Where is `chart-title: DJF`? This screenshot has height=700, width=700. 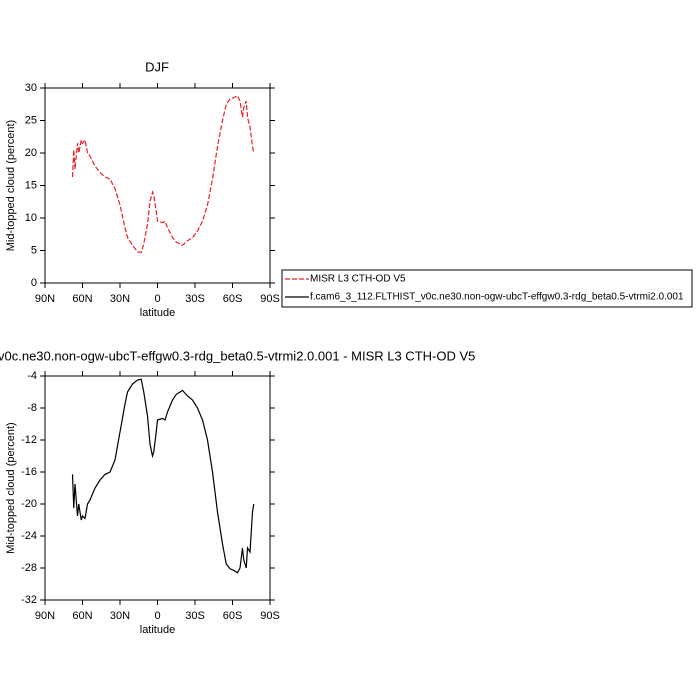 chart-title: DJF is located at coordinates (157, 66).